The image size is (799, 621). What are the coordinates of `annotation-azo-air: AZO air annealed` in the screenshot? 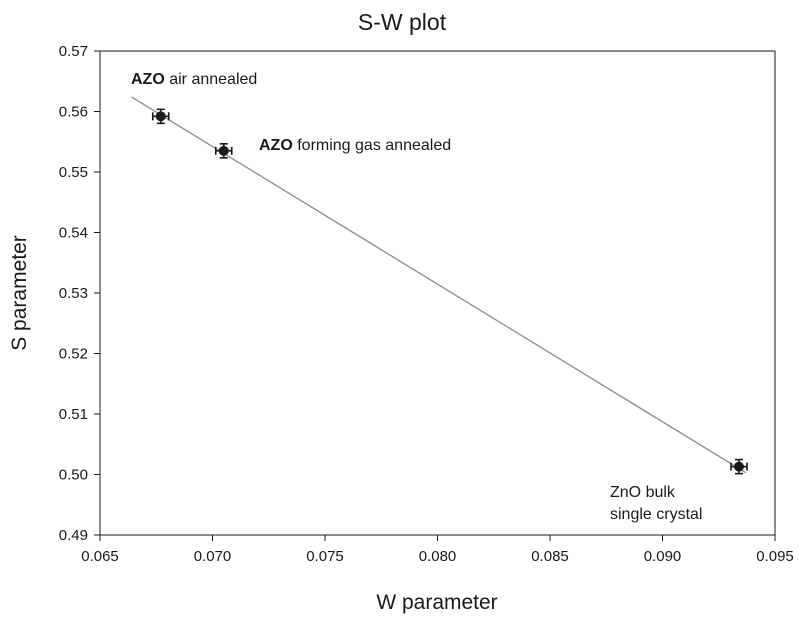 It's located at (194, 79).